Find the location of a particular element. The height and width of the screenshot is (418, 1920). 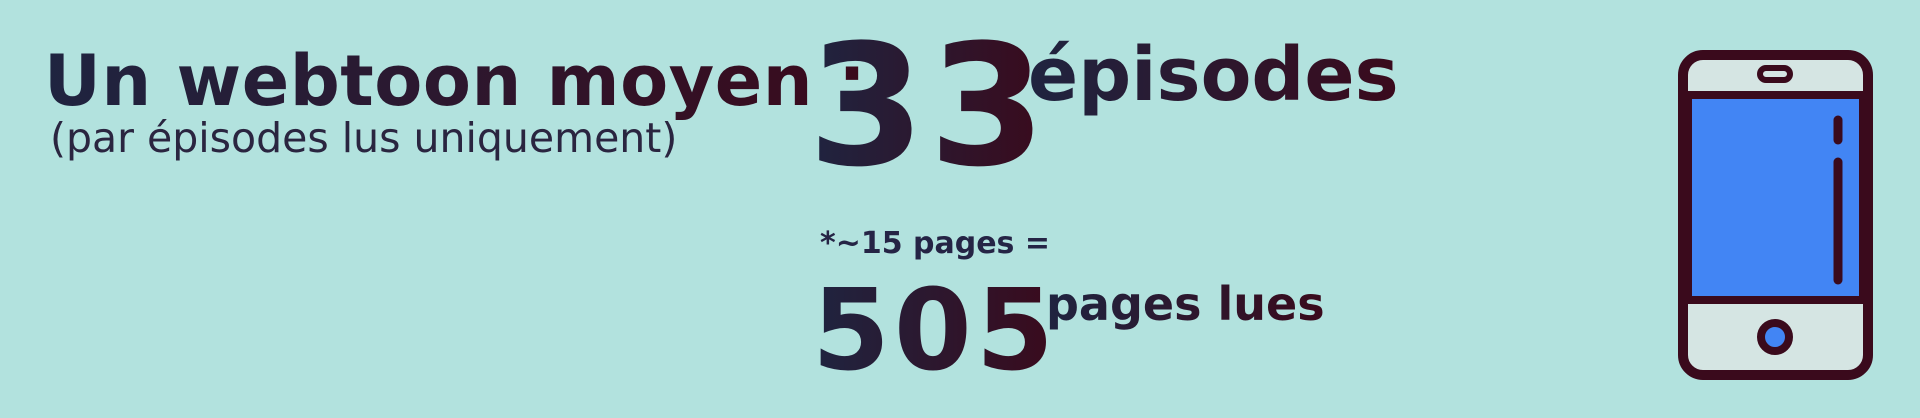

pages-count: 505 is located at coordinates (935, 331).